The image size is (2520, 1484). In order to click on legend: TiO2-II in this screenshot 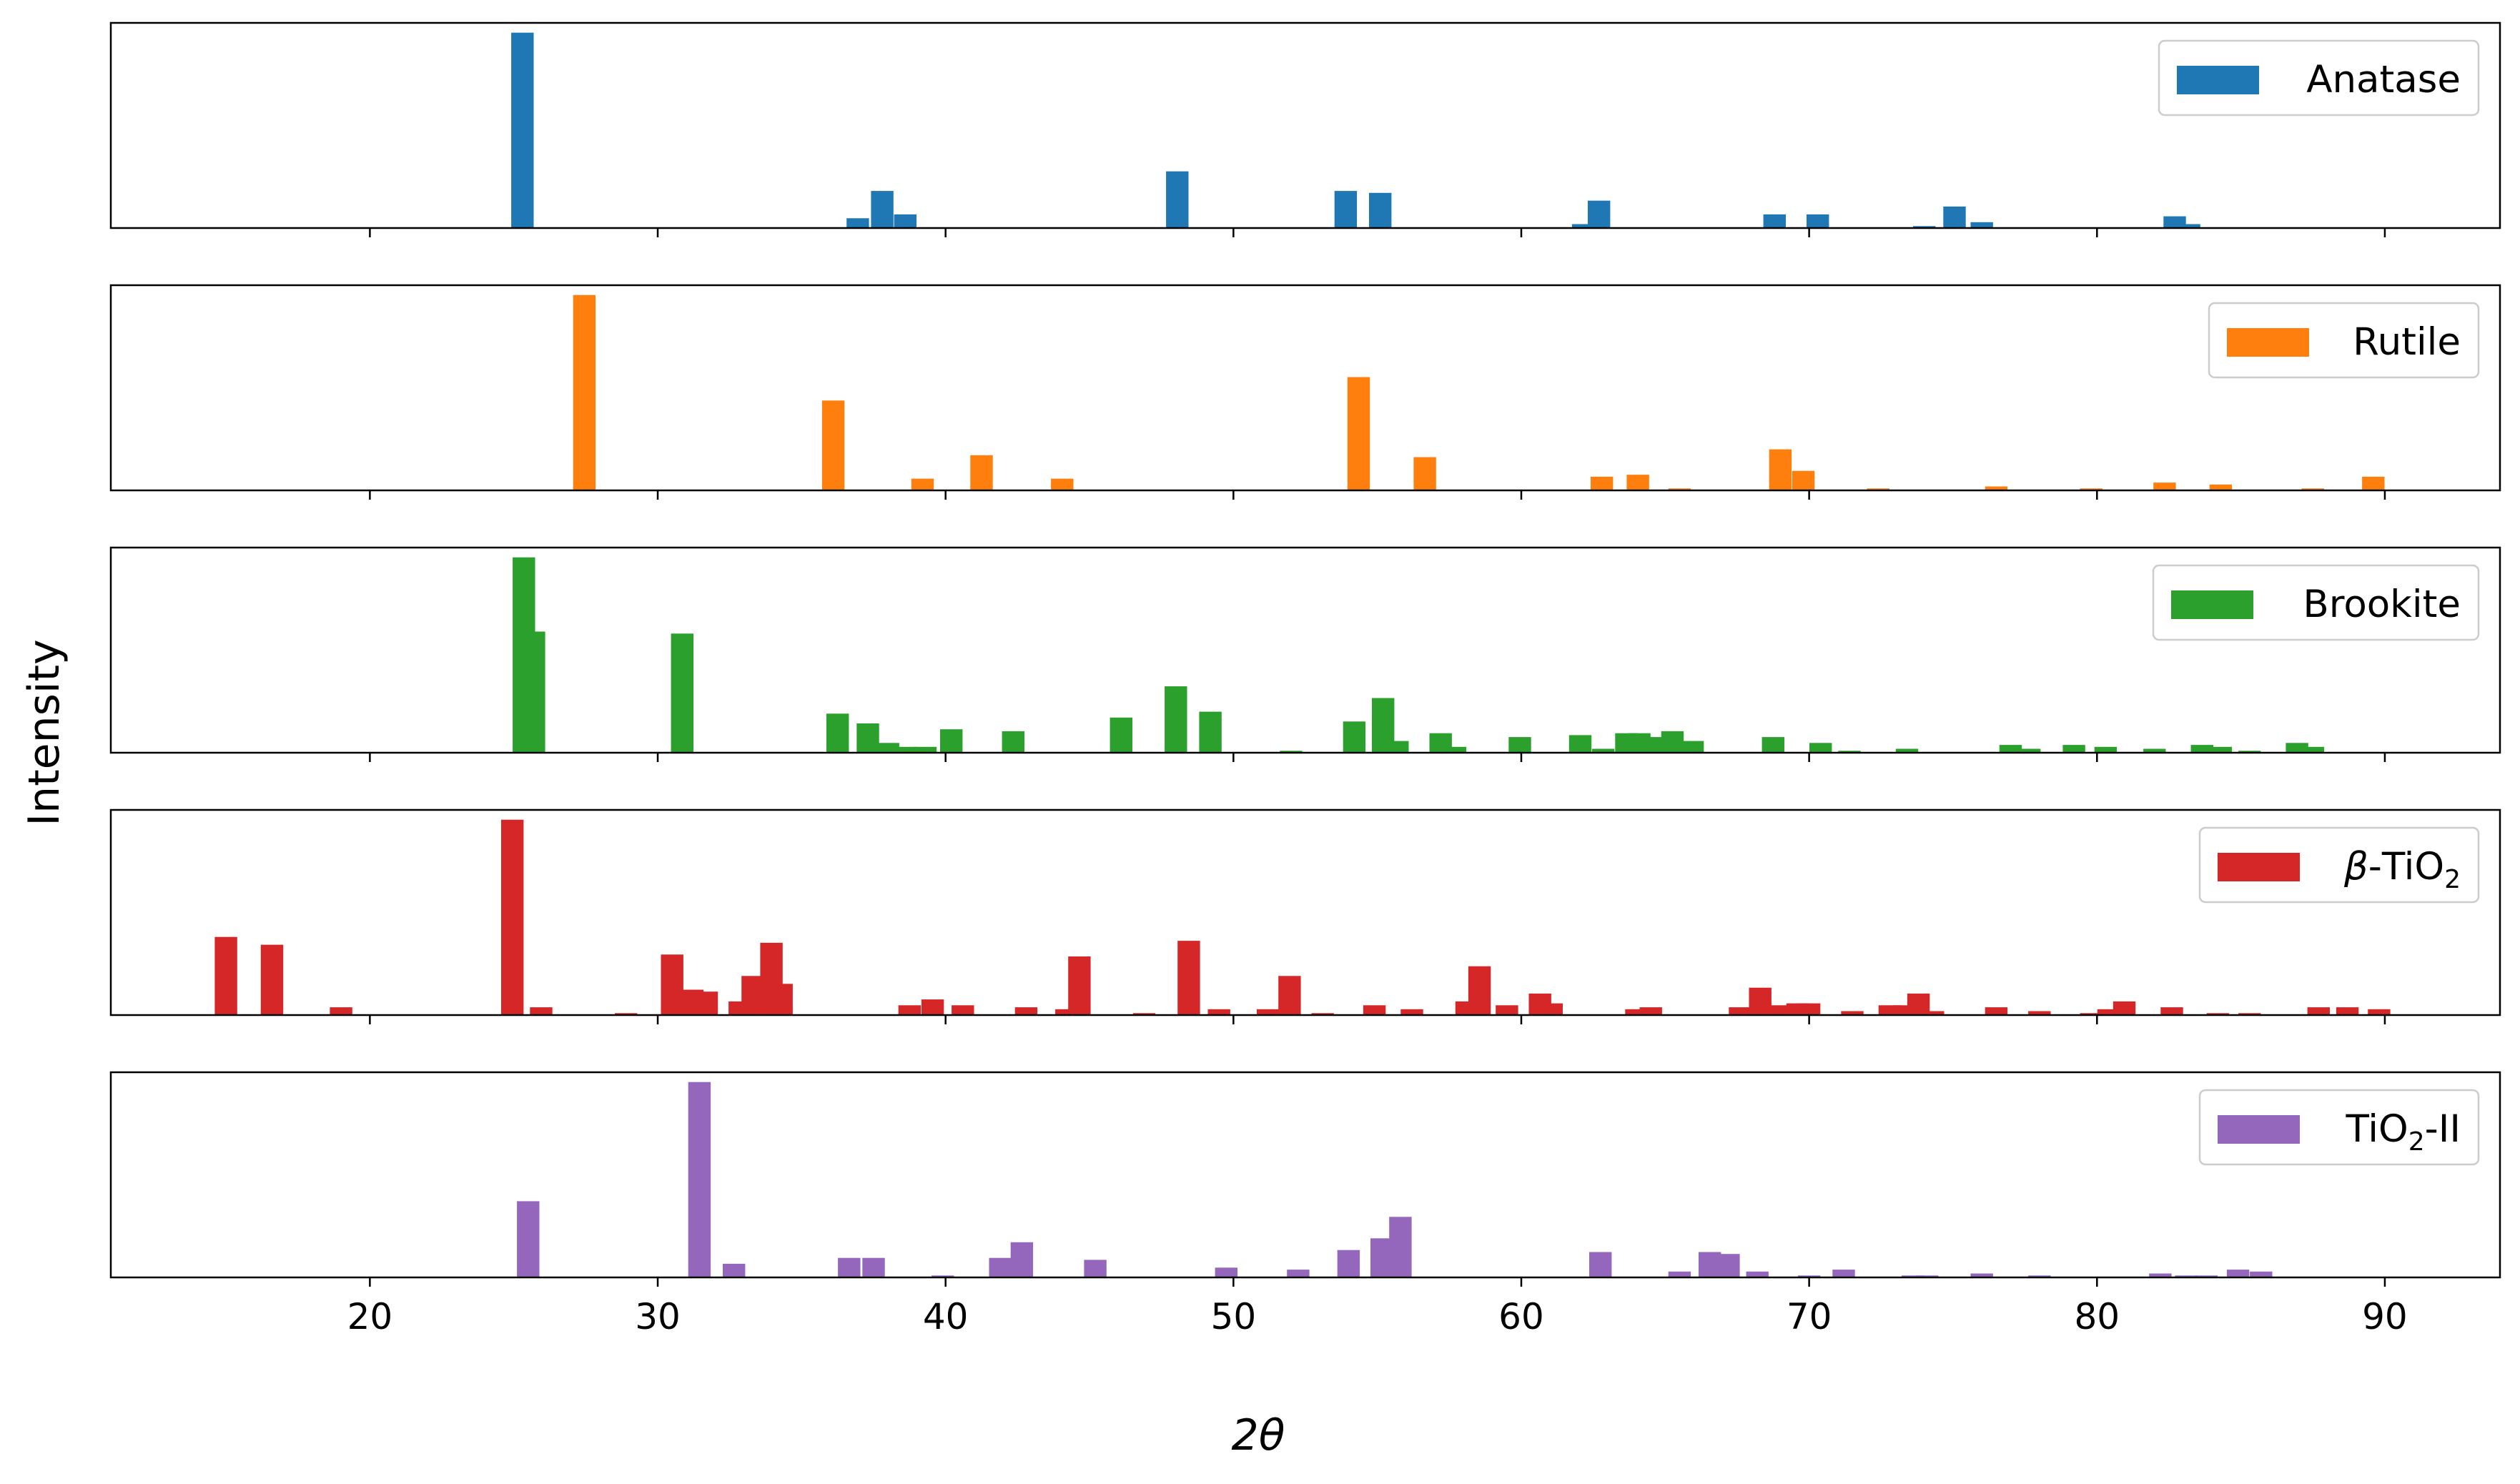, I will do `click(2339, 1127)`.